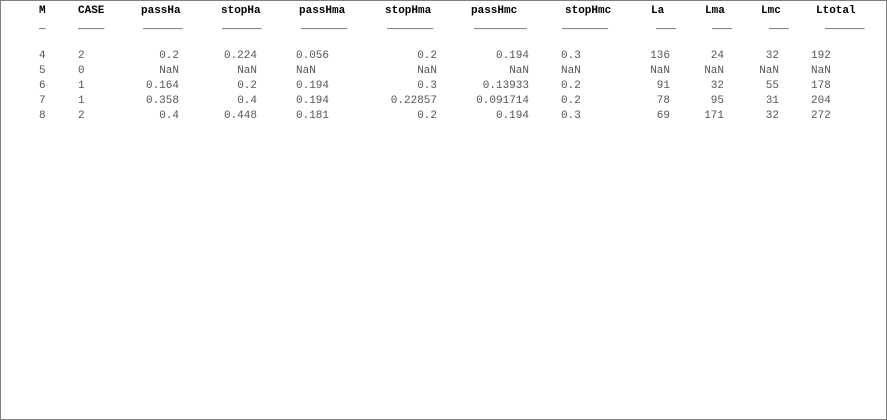 This screenshot has height=420, width=887. Describe the element at coordinates (42, 86) in the screenshot. I see `table-cell: 6` at that location.